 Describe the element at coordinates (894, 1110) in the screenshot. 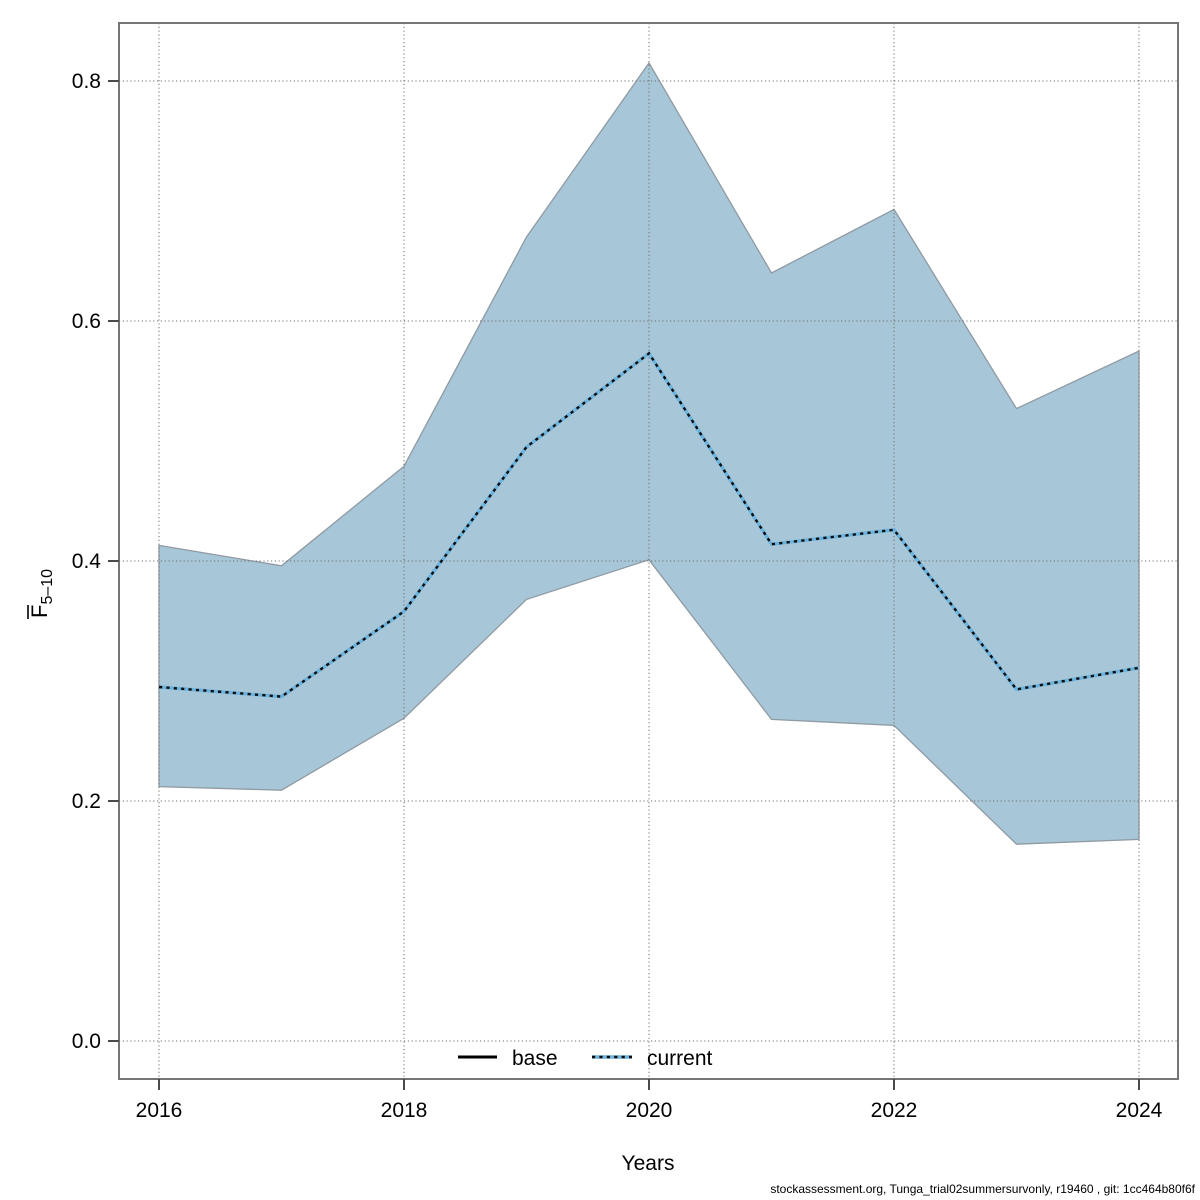

I see `x-tick-label: 2022` at that location.